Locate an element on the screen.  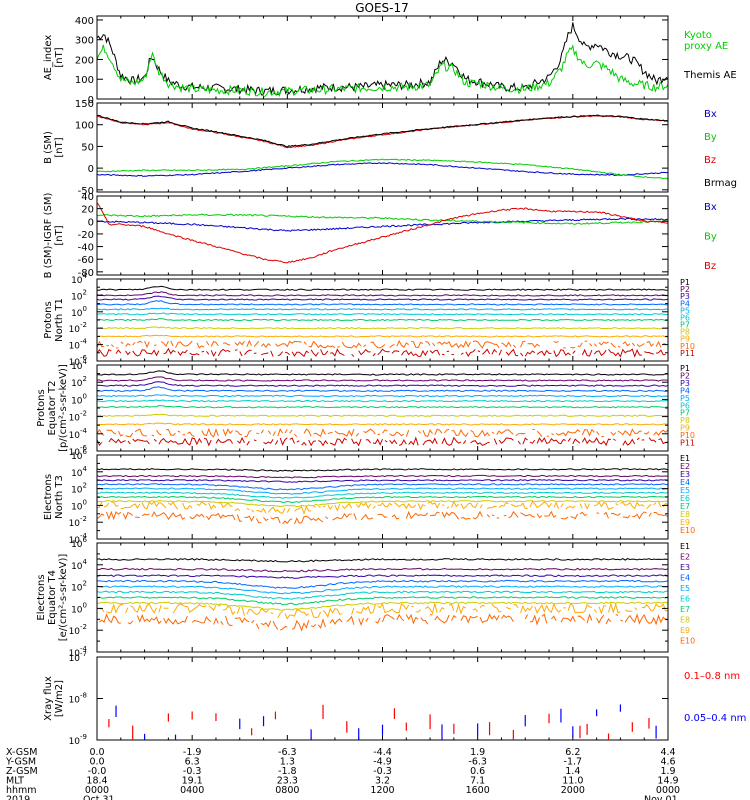
y-tick-label: 10⁶ is located at coordinates (79, 543).